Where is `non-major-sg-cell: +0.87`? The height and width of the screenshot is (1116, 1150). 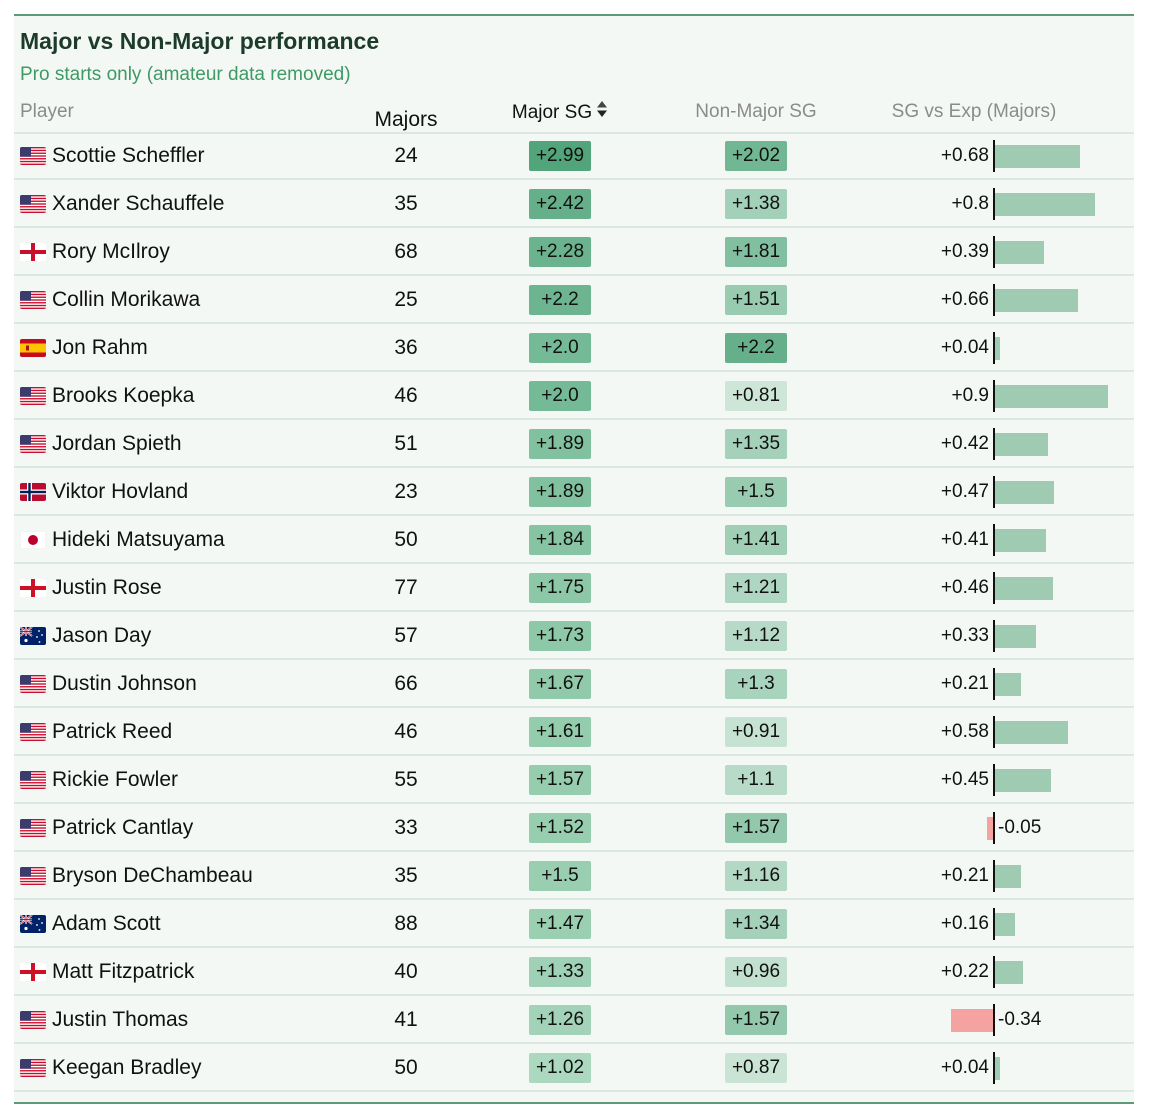 non-major-sg-cell: +0.87 is located at coordinates (756, 1068).